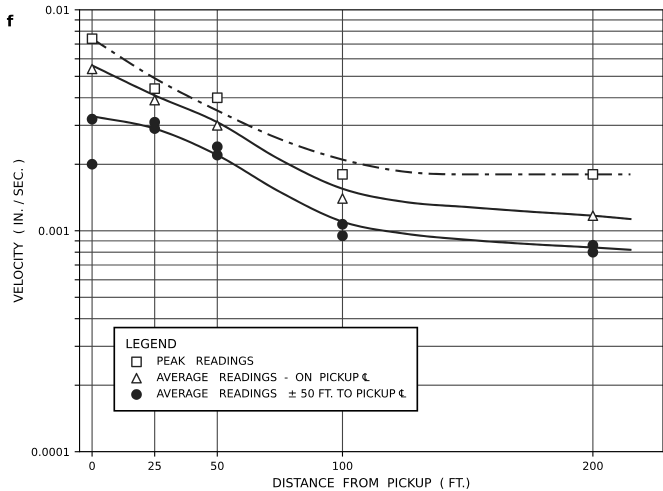 This screenshot has height=491, width=663. Describe the element at coordinates (206, 360) in the screenshot. I see `legend-label: PEAK READINGS` at that location.